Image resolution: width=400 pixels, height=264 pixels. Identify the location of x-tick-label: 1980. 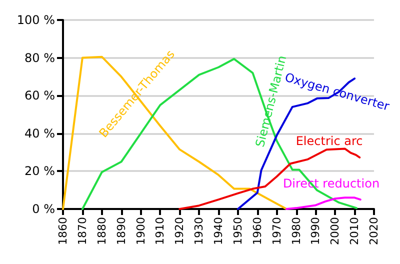
(296, 231).